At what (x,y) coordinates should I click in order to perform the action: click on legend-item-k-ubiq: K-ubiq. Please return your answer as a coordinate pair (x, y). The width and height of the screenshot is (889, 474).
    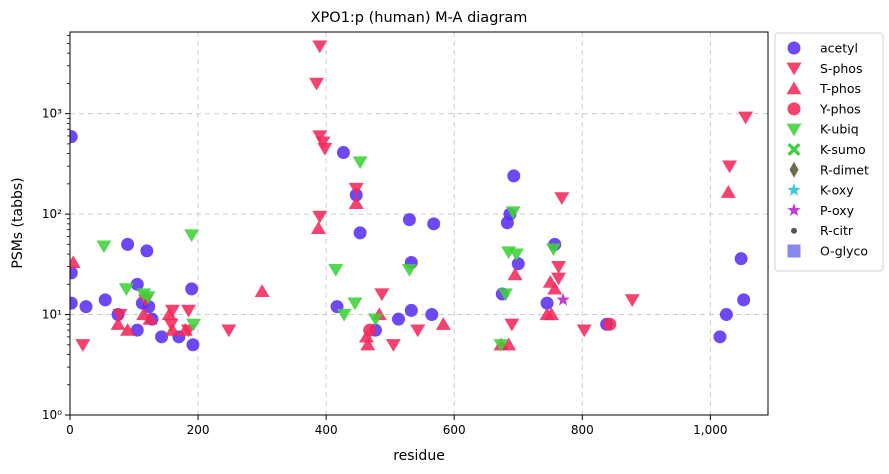
    Looking at the image, I should click on (822, 129).